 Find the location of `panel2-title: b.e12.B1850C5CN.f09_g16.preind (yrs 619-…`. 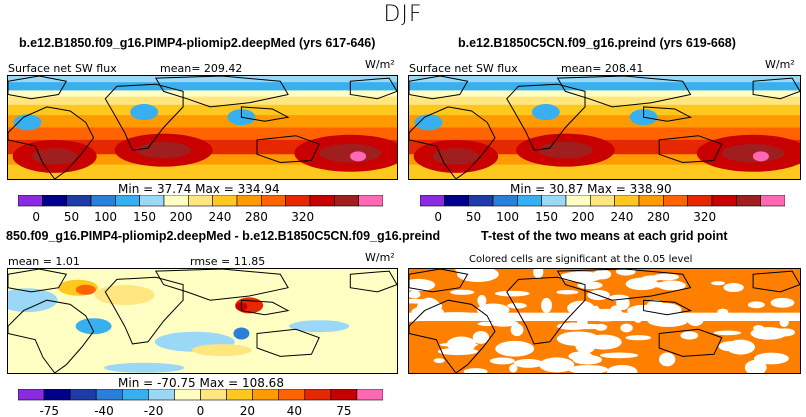

panel2-title: b.e12.B1850C5CN.f09_g16.preind (yrs 619-… is located at coordinates (597, 43).